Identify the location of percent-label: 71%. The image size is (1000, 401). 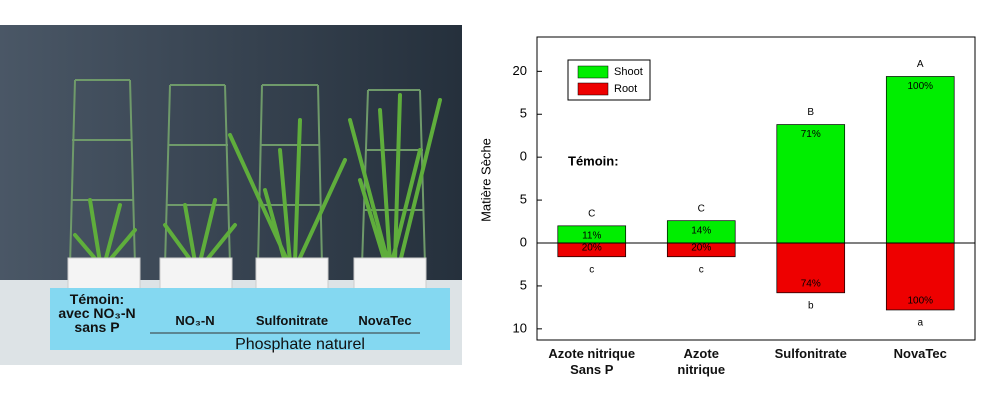
(811, 134).